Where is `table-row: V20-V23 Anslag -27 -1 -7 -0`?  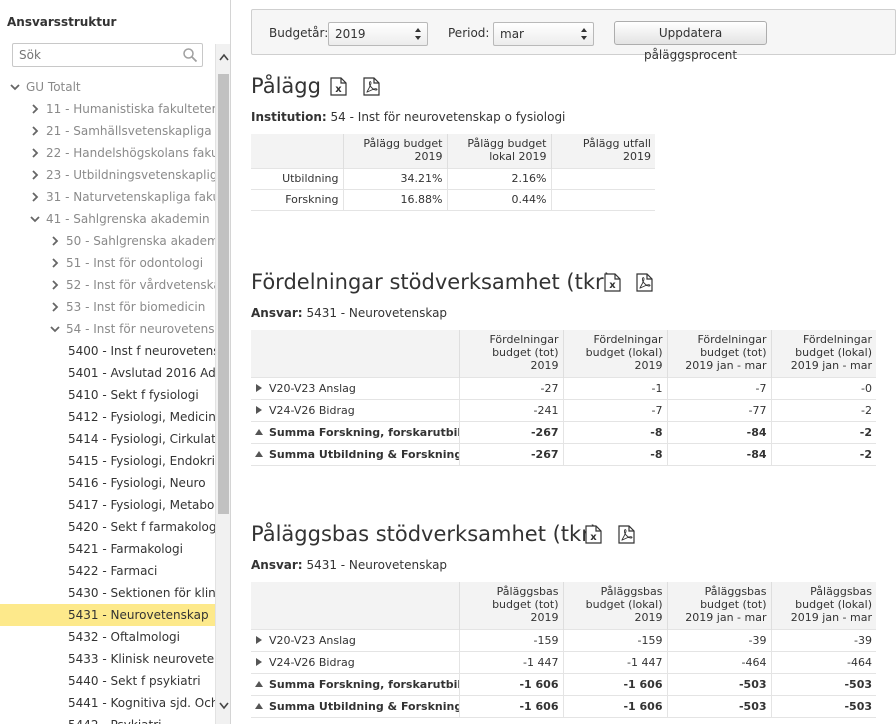
table-row: V20-V23 Anslag -27 -1 -7 -0 is located at coordinates (563, 387).